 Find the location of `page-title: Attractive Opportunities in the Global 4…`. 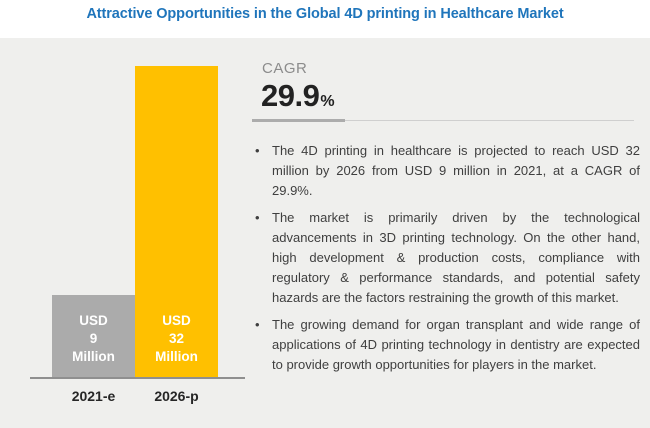

page-title: Attractive Opportunities in the Global 4… is located at coordinates (325, 14).